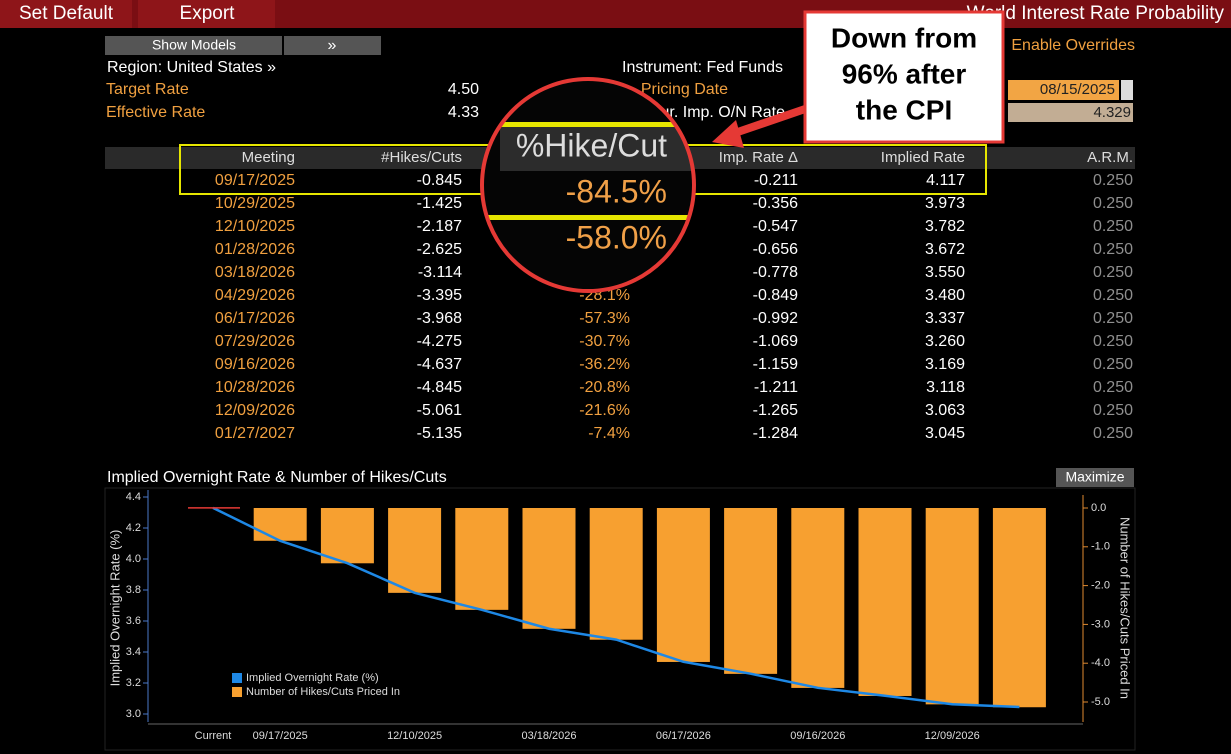 The width and height of the screenshot is (1231, 754). I want to click on column-header: Meeting, so click(268, 157).